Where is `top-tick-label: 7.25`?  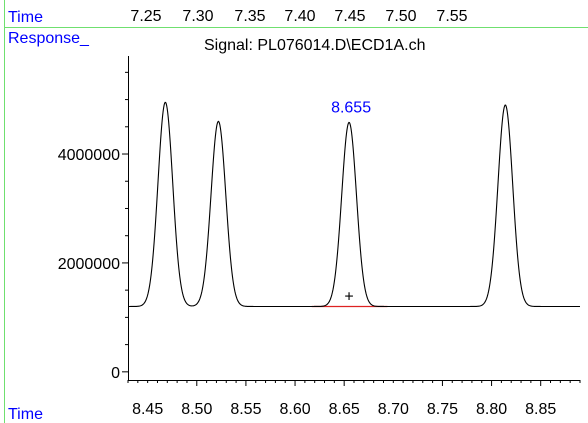
top-tick-label: 7.25 is located at coordinates (145, 16).